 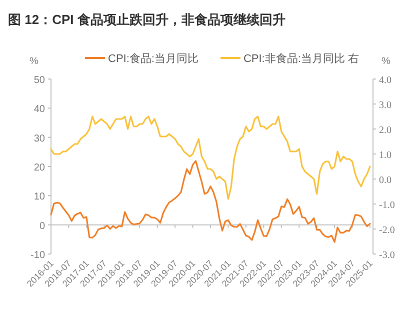 What do you see at coordinates (387, 255) in the screenshot?
I see `y2-tick-label: -3.0` at bounding box center [387, 255].